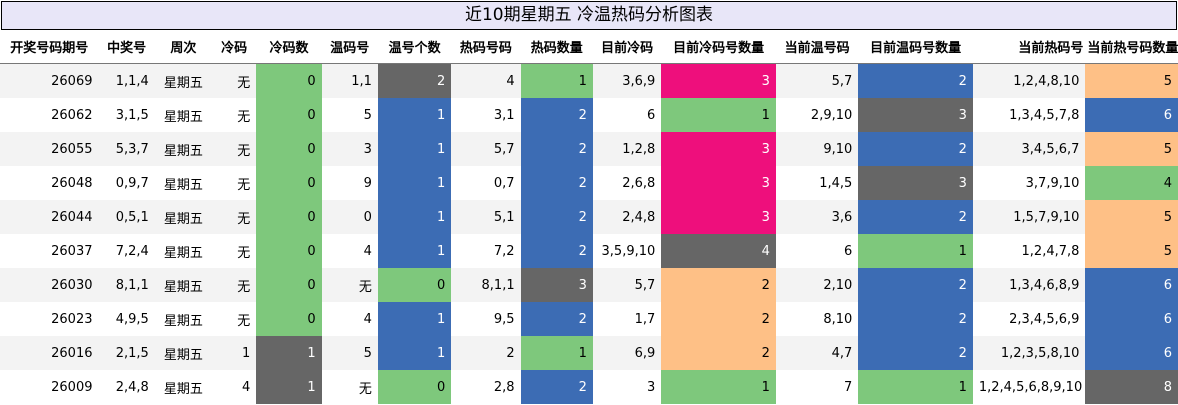 This screenshot has width=1178, height=405. Describe the element at coordinates (817, 115) in the screenshot. I see `table-cell: 2,9,10` at that location.